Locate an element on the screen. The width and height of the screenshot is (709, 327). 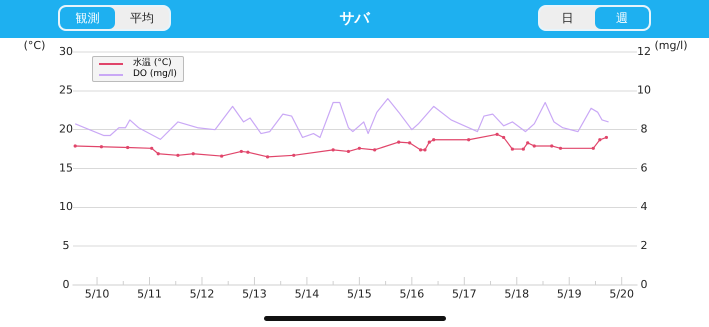
y-tick-label: 30 is located at coordinates (66, 51).